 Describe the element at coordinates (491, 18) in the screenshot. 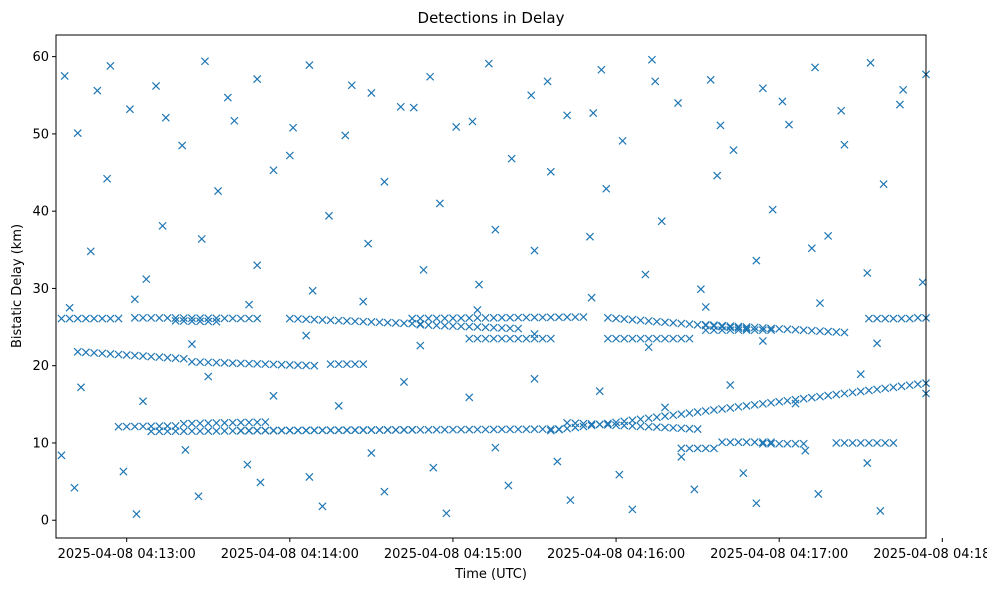

I see `chart-title: Detections in Delay` at that location.